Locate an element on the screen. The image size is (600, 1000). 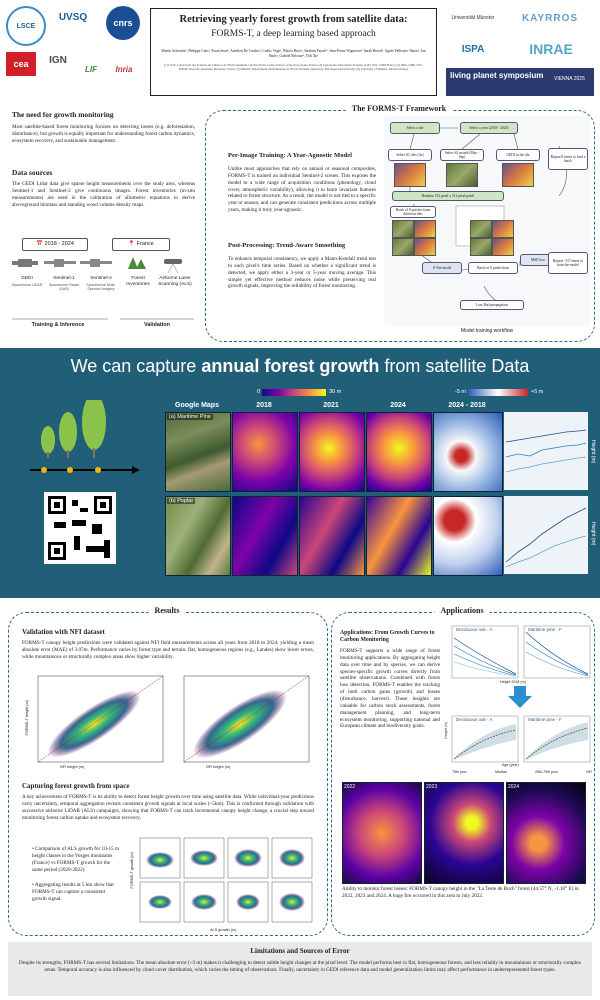
sensor-name: GEDI is located at coordinates (27, 278).